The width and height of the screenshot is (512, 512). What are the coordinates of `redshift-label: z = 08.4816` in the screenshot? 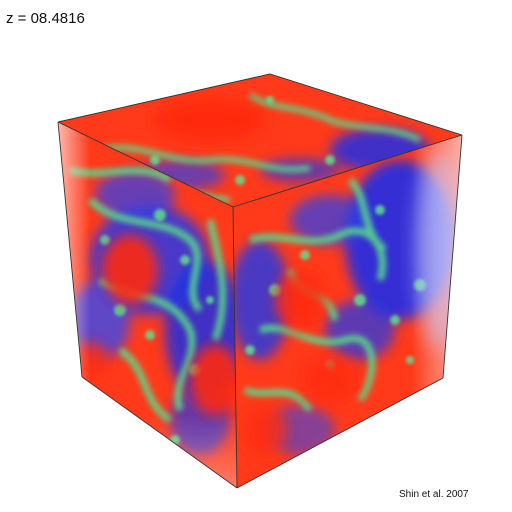 It's located at (45, 18).